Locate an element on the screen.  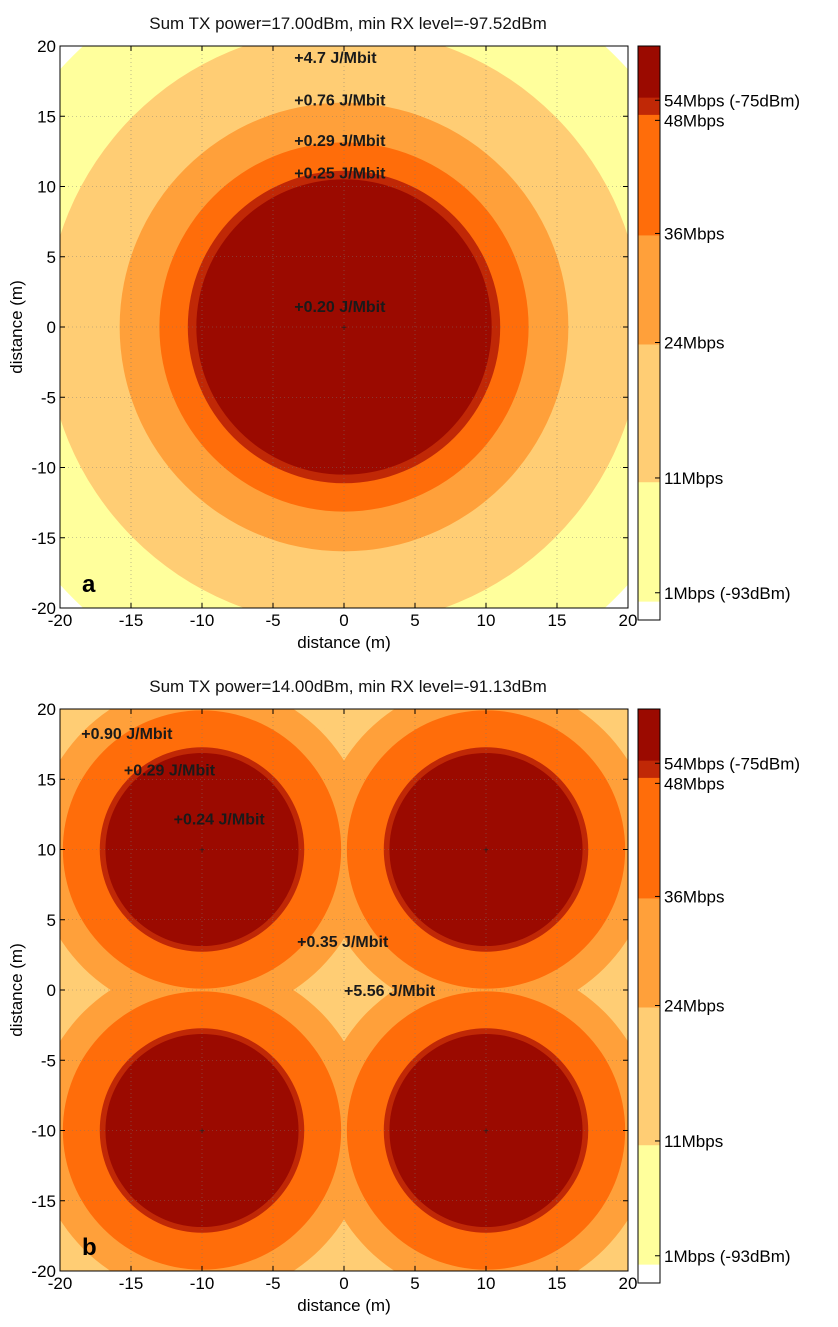
energy-annotation: +0.24 J/Mbit is located at coordinates (220, 820).